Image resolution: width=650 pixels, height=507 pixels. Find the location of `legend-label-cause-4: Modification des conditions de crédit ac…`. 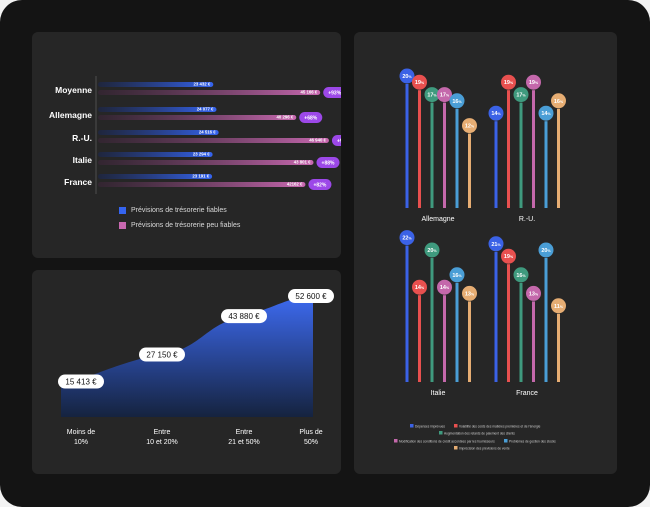

legend-label-cause-4: Modification des conditions de crédit ac… is located at coordinates (447, 441).